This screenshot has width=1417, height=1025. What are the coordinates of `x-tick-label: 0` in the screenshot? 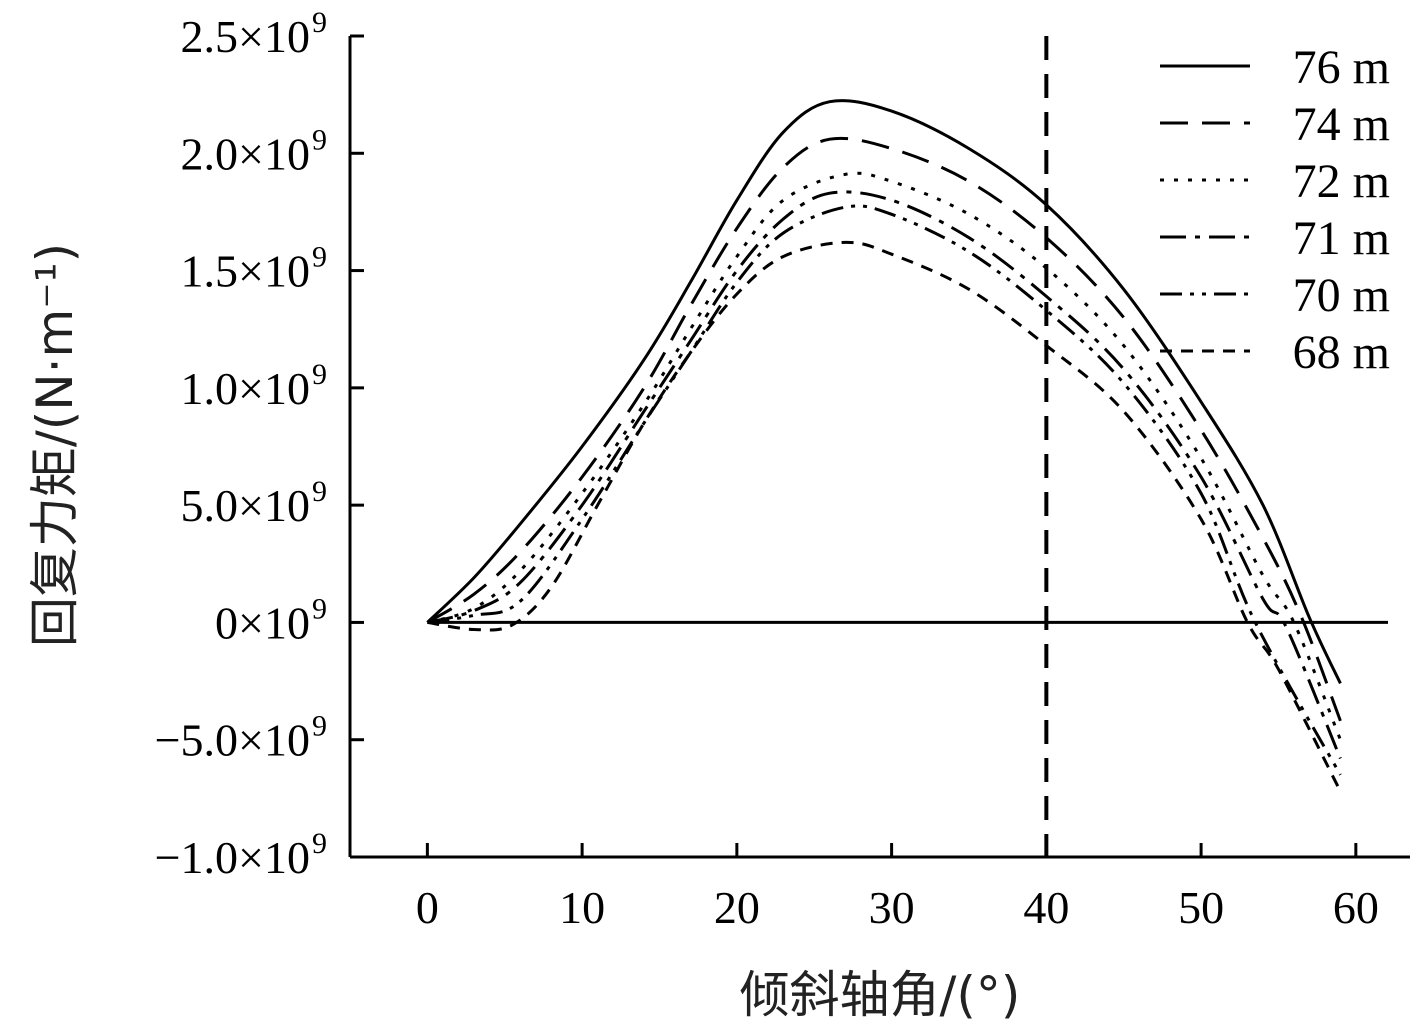 It's located at (427, 907).